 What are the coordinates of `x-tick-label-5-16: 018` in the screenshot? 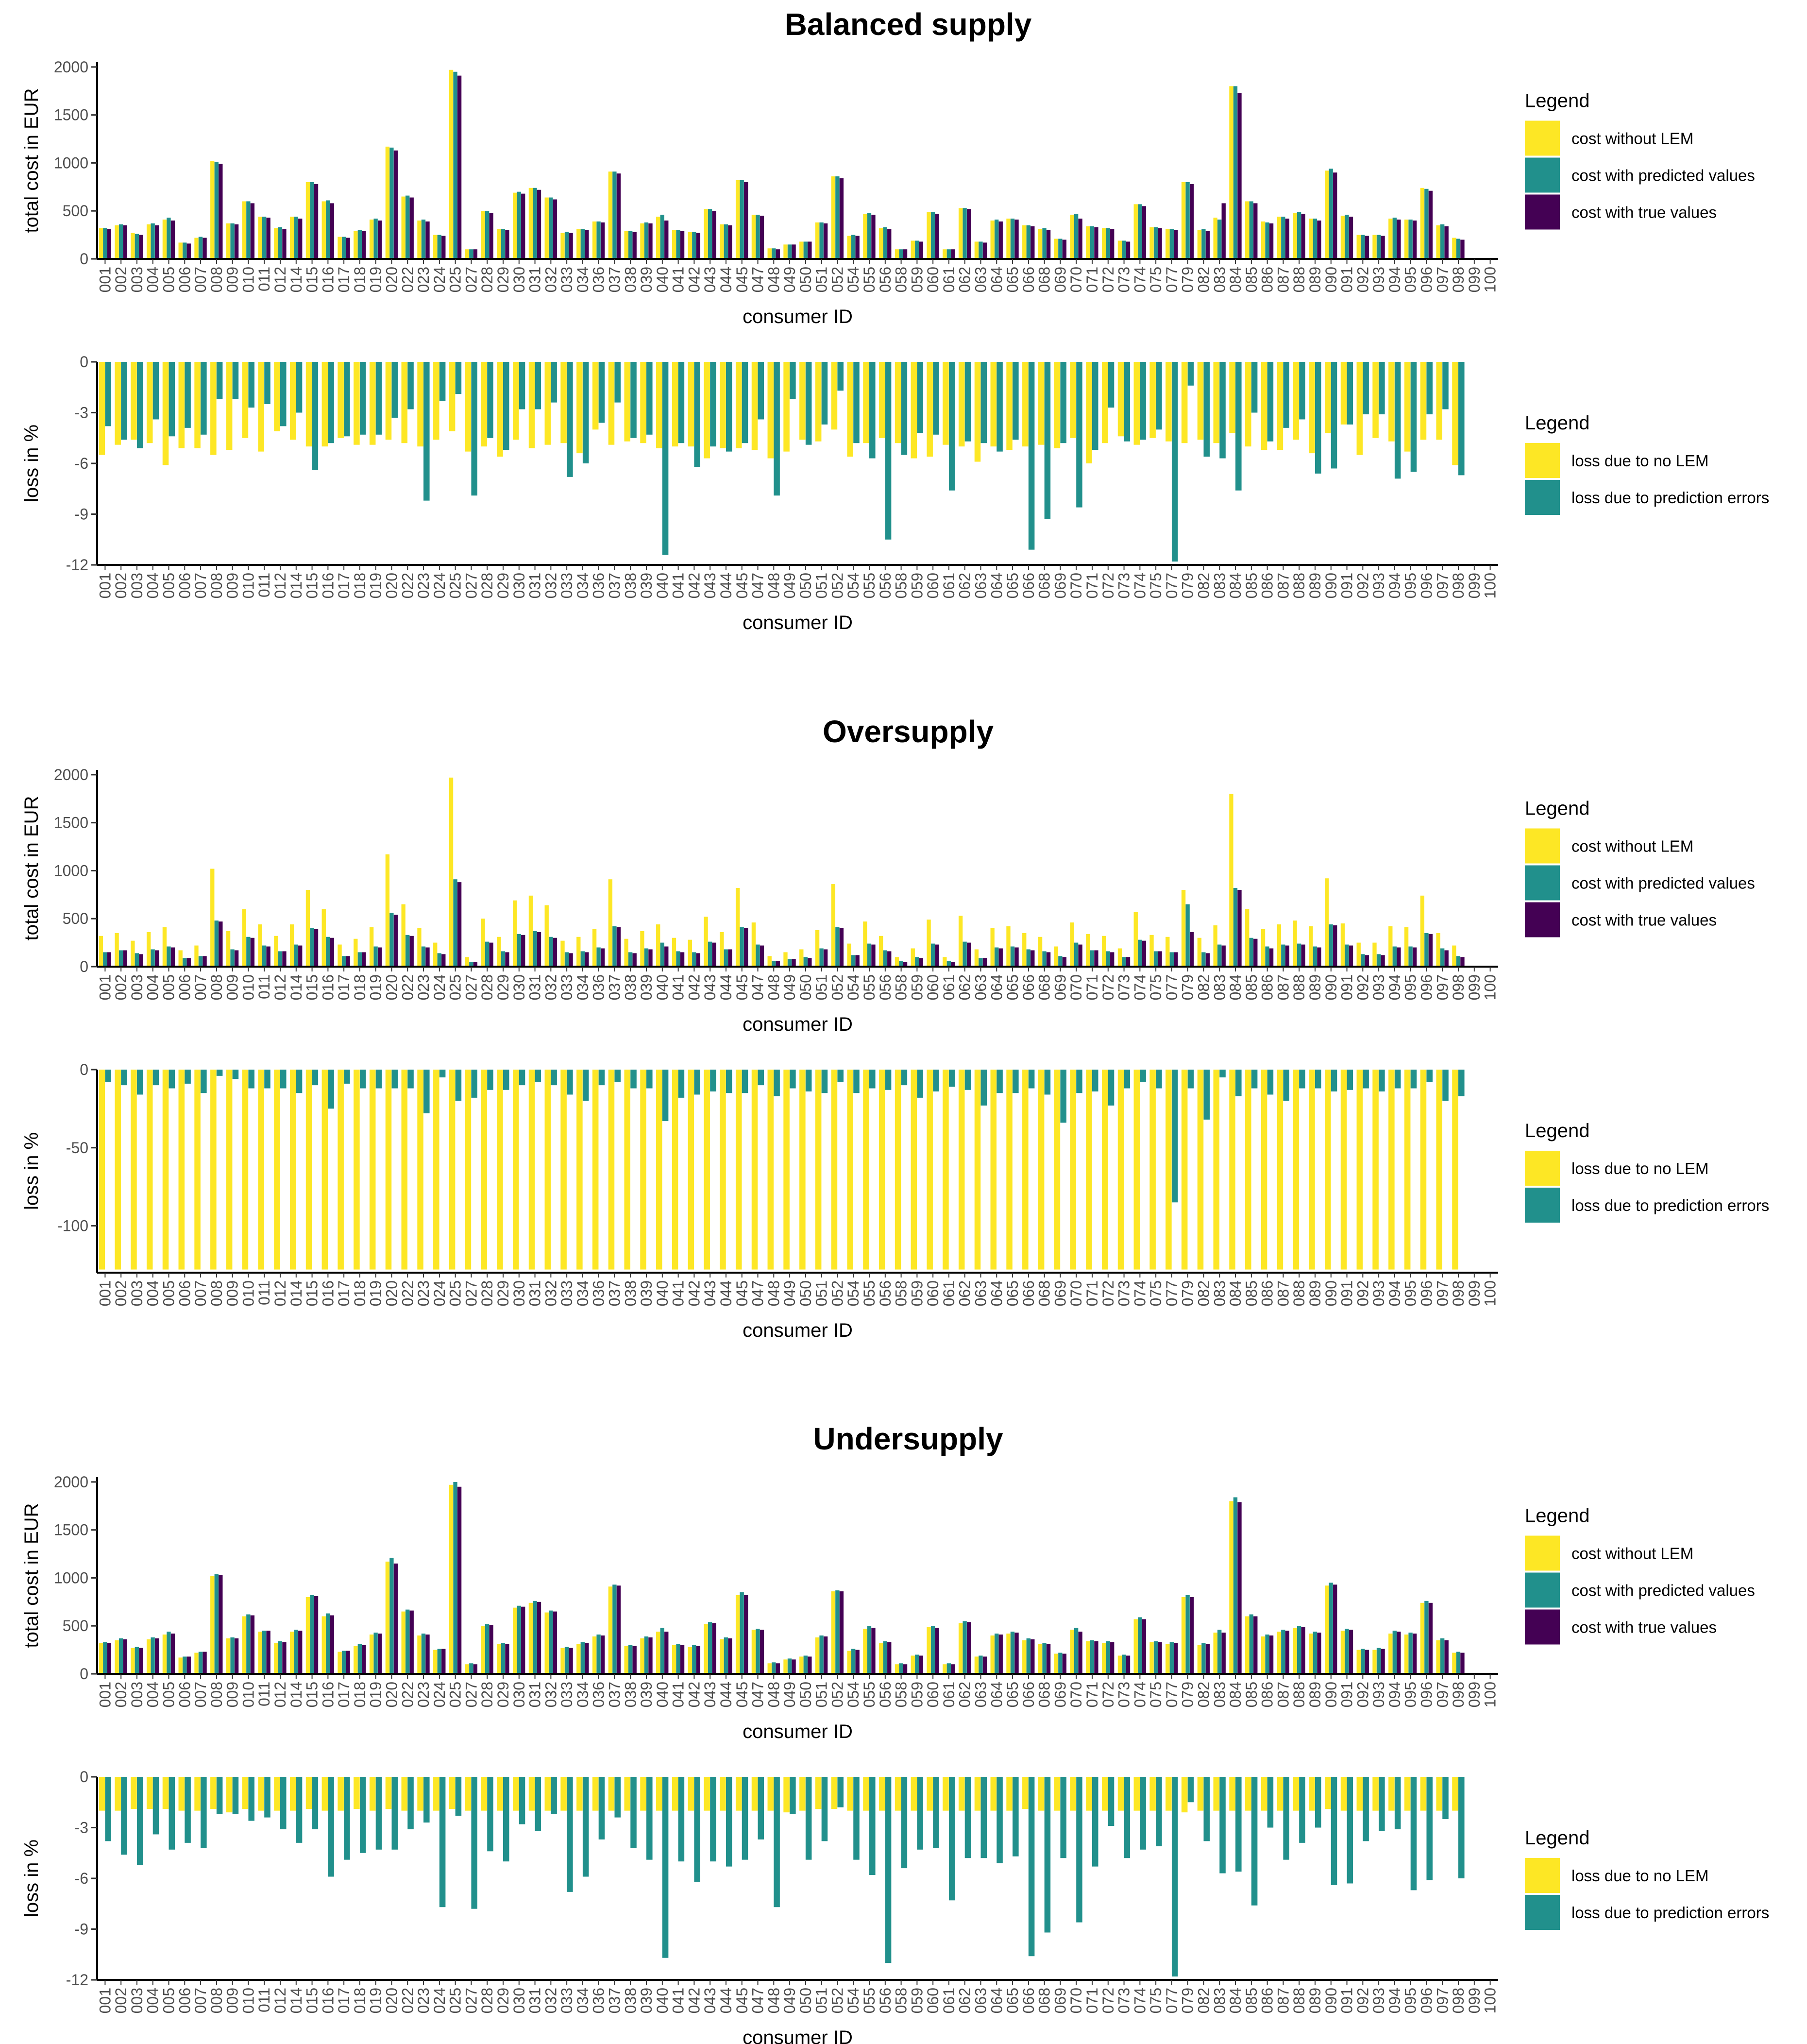 It's located at (360, 2000).